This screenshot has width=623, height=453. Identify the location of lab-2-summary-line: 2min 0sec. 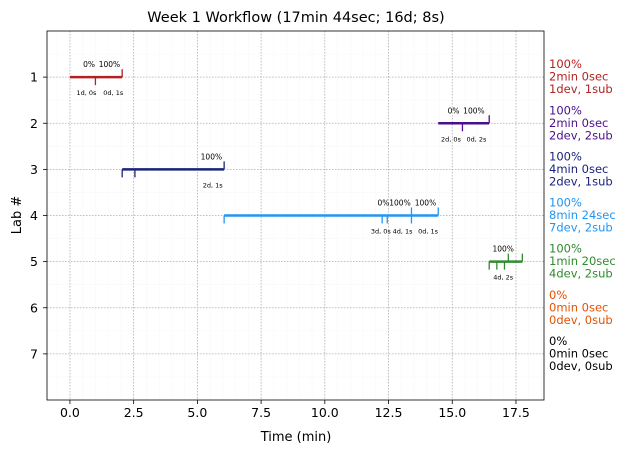
(578, 123).